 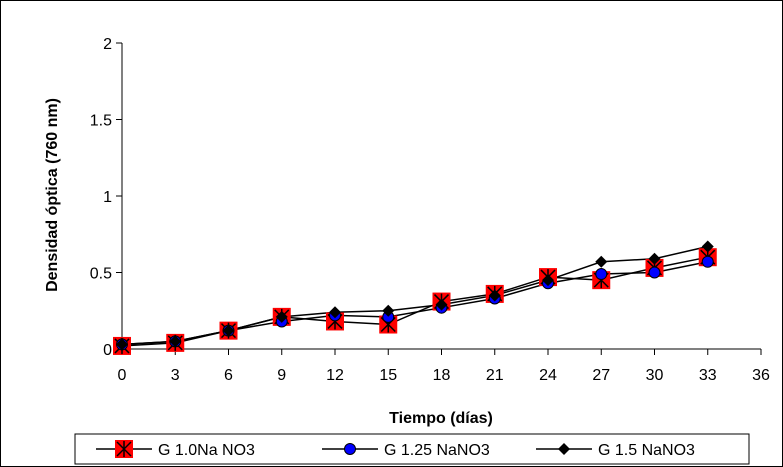 I want to click on x-tick-label: 30, so click(x=655, y=375).